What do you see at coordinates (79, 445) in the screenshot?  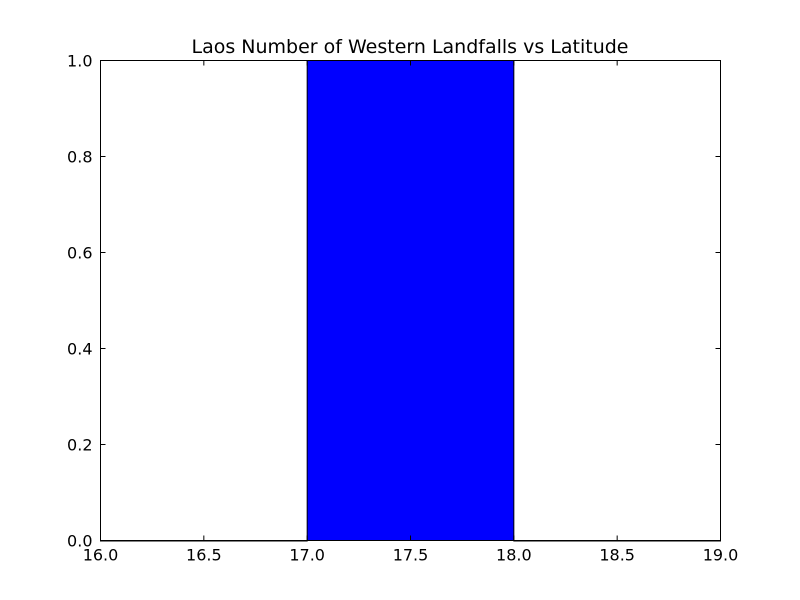 I see `y-tick-label: 0.2` at bounding box center [79, 445].